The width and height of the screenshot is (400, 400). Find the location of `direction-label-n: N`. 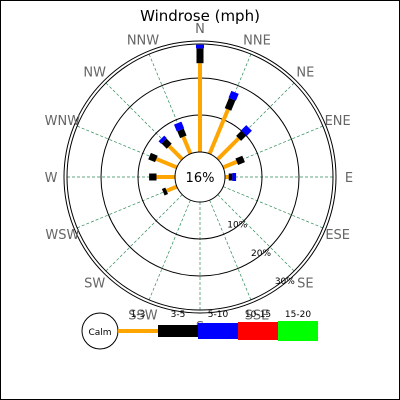

direction-label-n: N is located at coordinates (200, 29).